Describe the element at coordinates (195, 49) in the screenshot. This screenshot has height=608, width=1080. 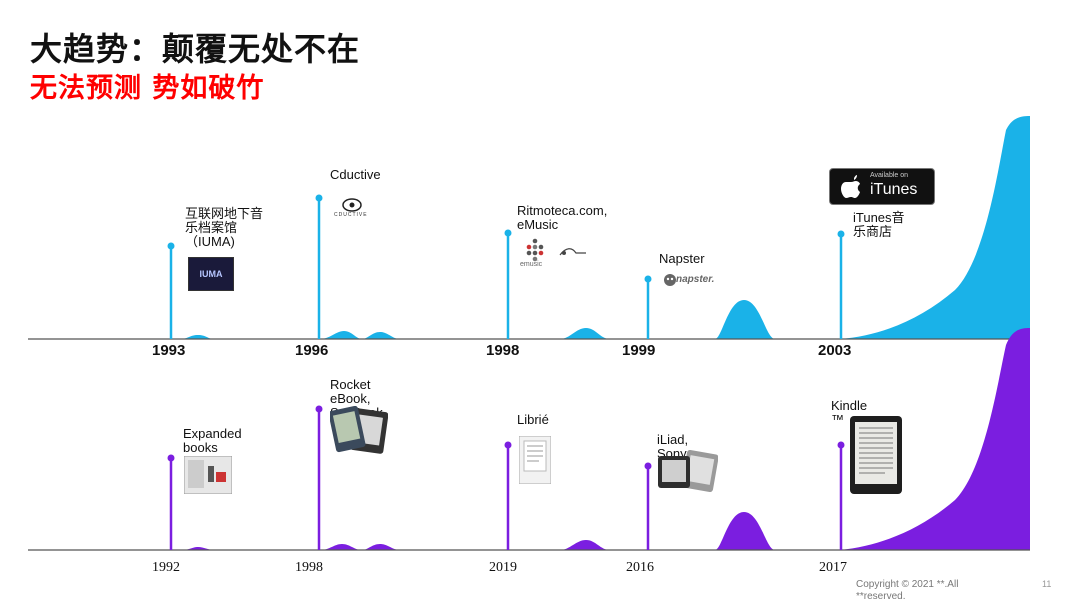
I see `page-title: 大趋势：颠覆无处不在` at that location.